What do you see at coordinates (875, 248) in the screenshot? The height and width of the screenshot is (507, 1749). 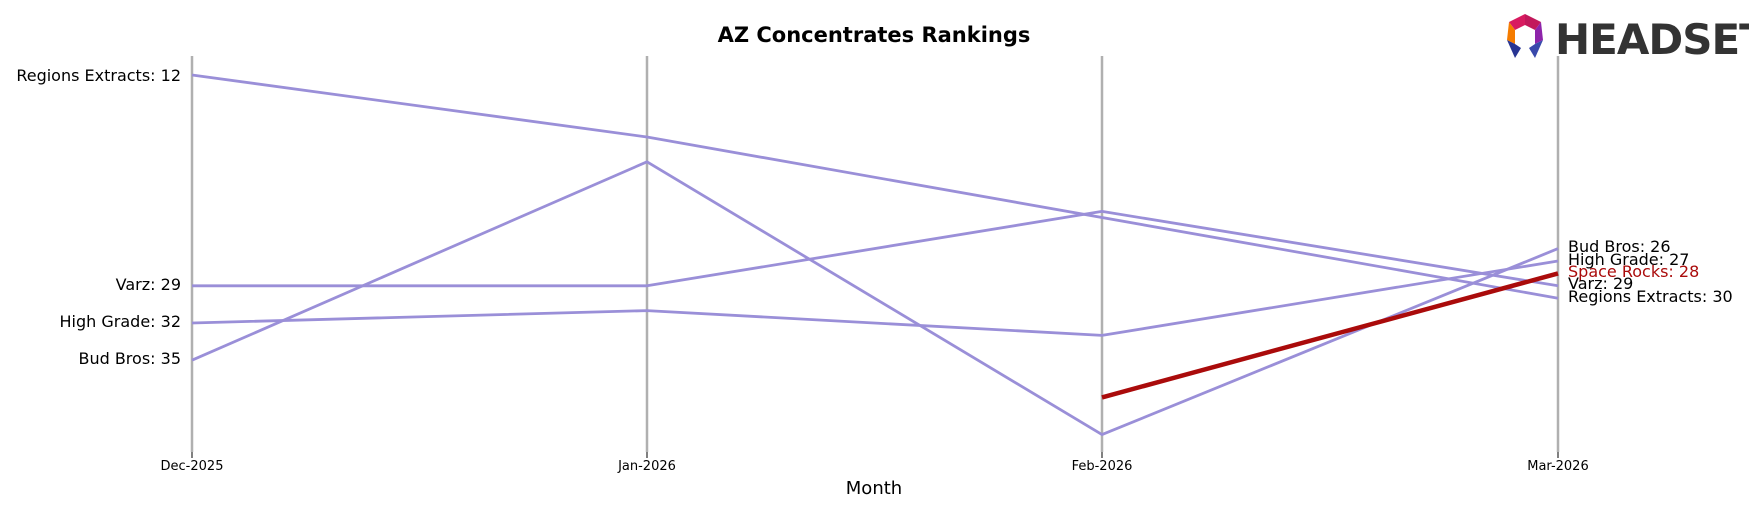 I see `series-line-varz` at bounding box center [875, 248].